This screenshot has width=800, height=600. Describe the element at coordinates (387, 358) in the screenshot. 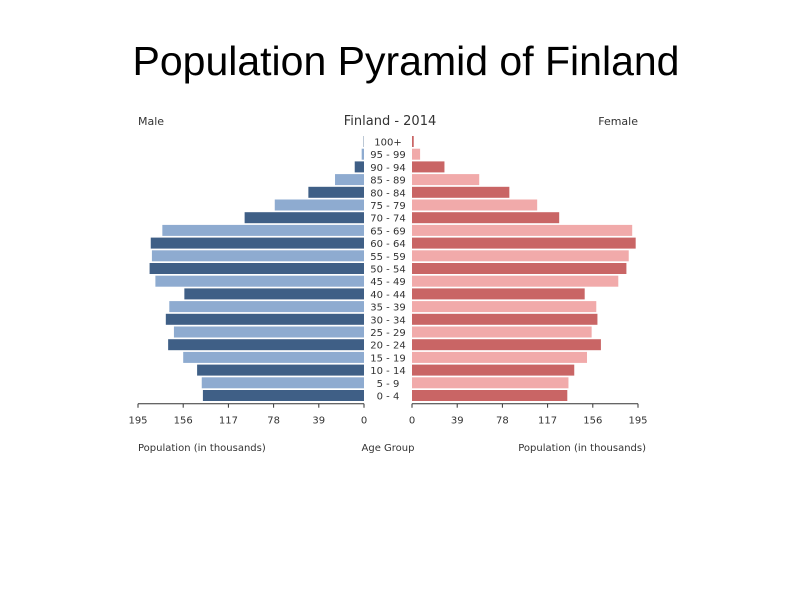

I see `age-group-label: 15 - 19` at that location.